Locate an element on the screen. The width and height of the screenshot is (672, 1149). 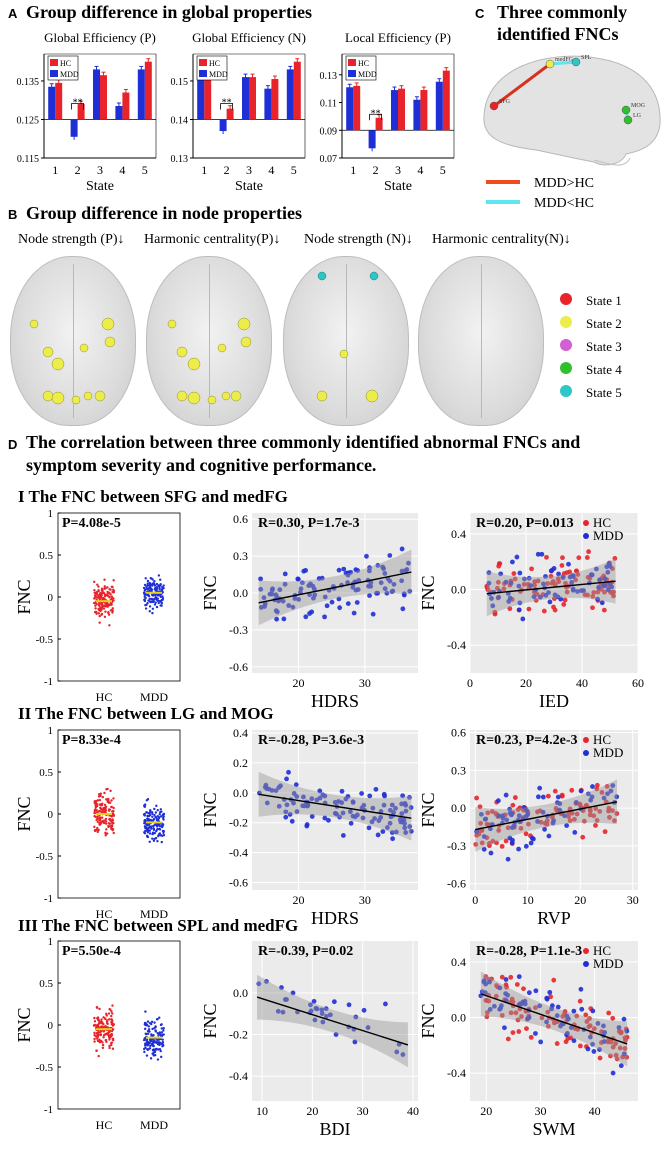
scatter-xtick-label-scatter-2a-0: 20 is located at coordinates (298, 900).